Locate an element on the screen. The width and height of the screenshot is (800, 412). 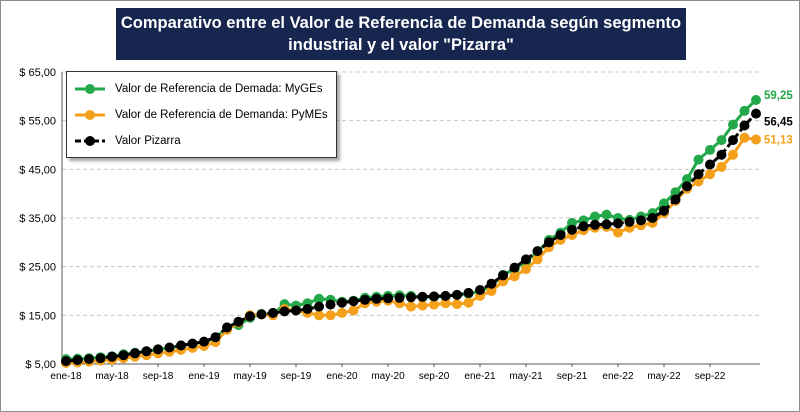
end-value-label-2: 56,45 is located at coordinates (778, 123).